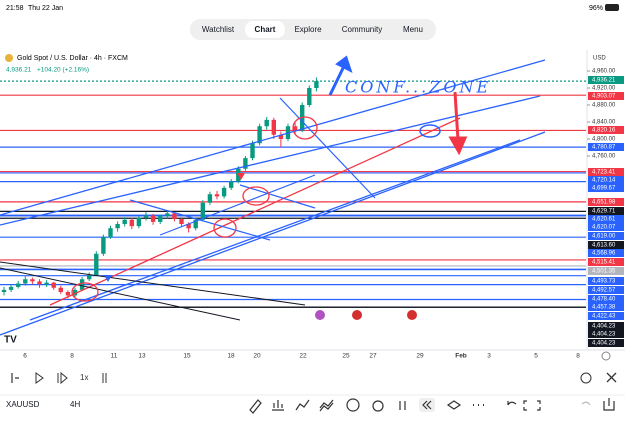 The image size is (625, 436). Describe the element at coordinates (489, 356) in the screenshot. I see `date-label: 3` at that location.